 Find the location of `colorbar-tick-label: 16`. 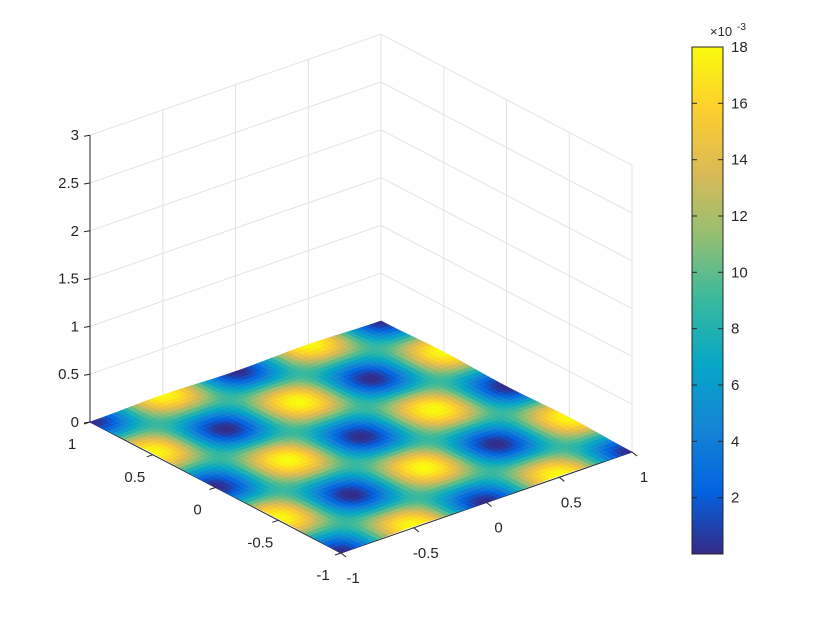

colorbar-tick-label: 16 is located at coordinates (739, 103).